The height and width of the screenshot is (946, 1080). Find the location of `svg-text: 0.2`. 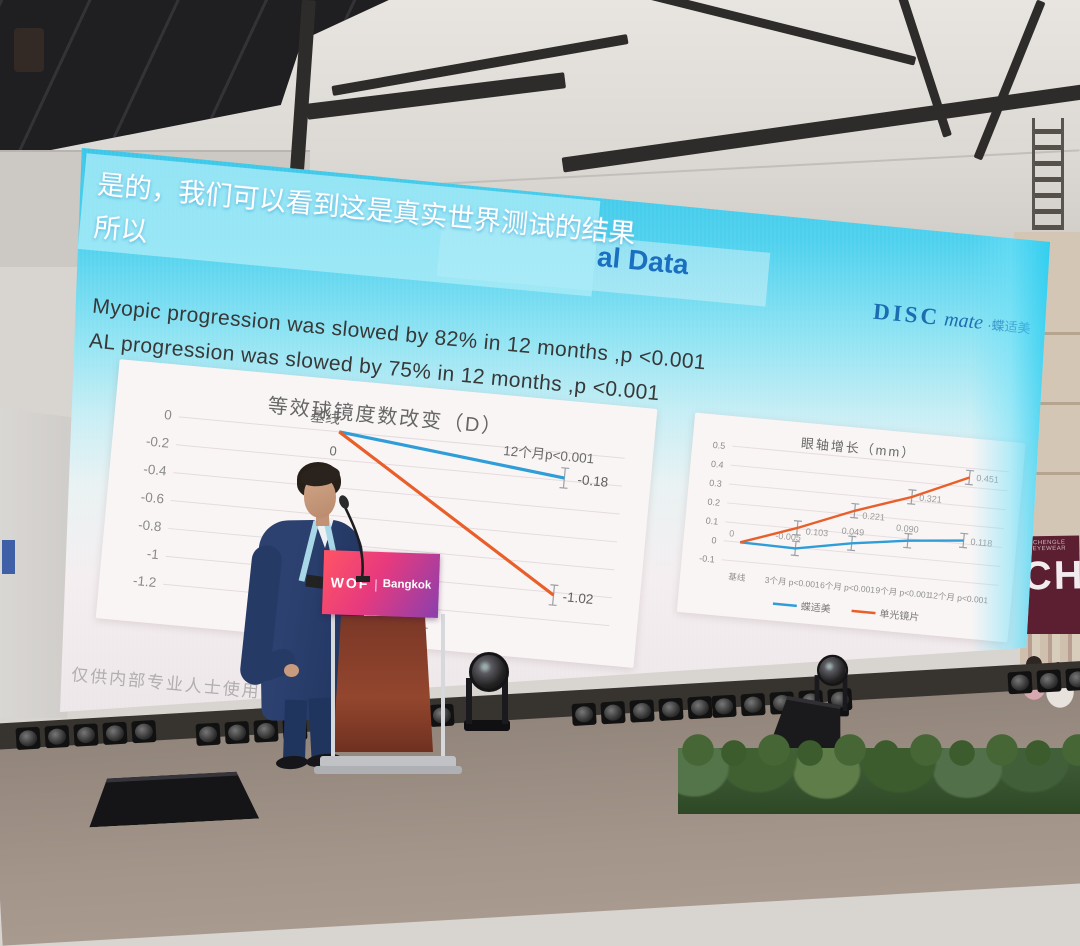

svg-text: 0.2 is located at coordinates (713, 502).